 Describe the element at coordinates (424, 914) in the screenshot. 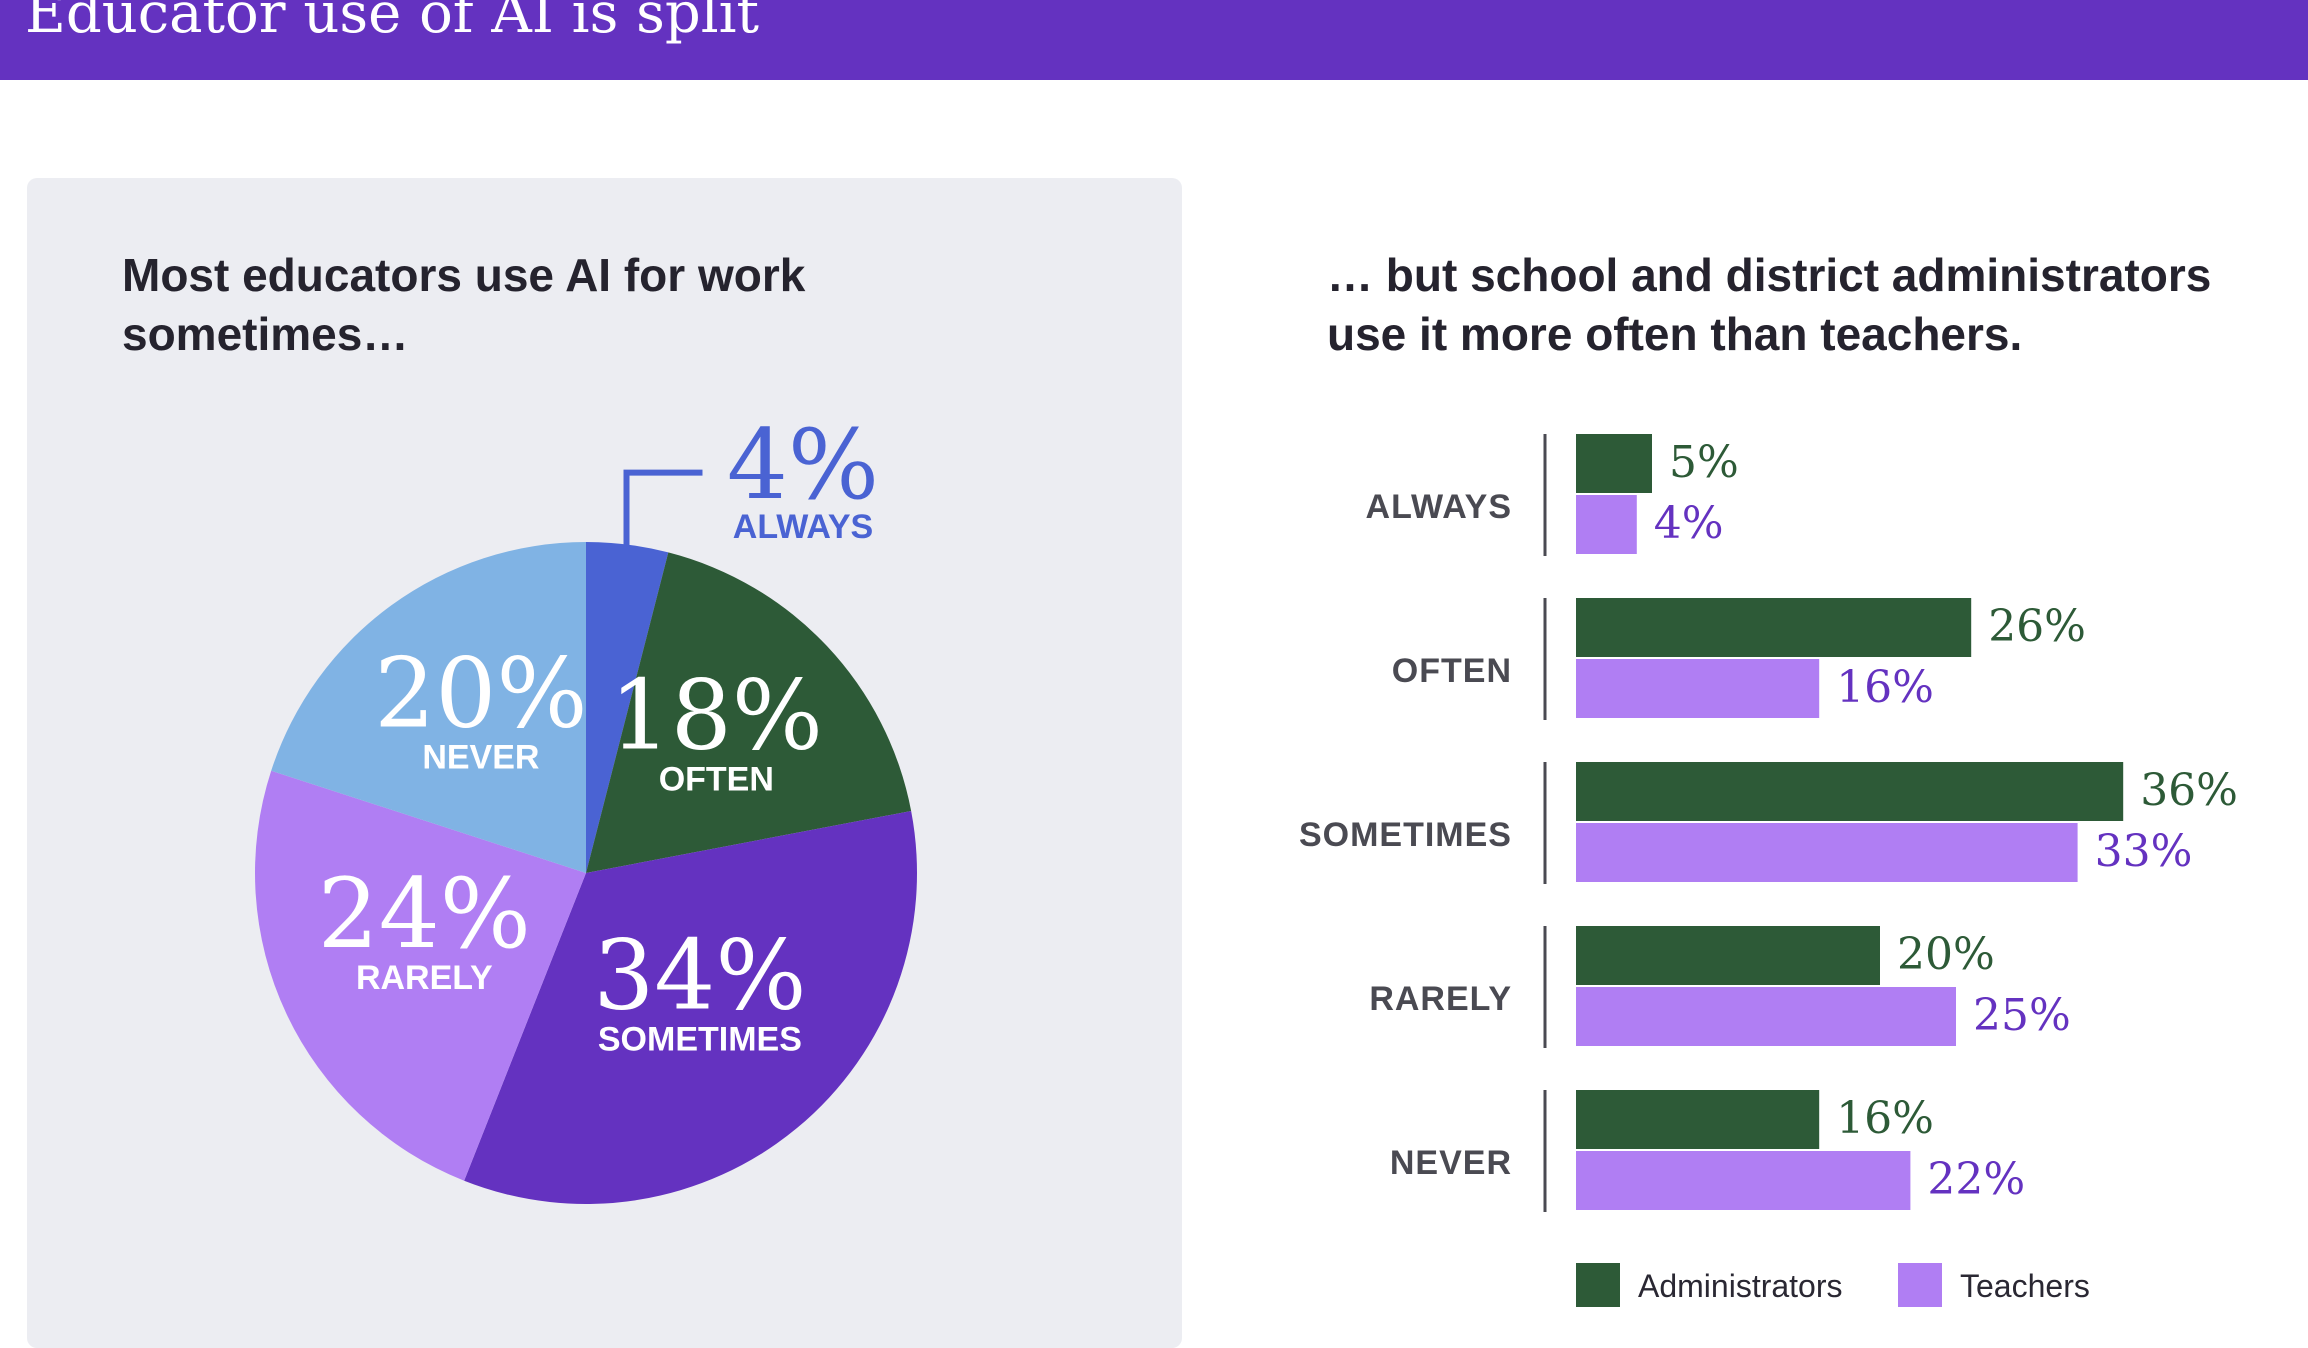

I see `pie-value-label-rarely: 24%` at that location.